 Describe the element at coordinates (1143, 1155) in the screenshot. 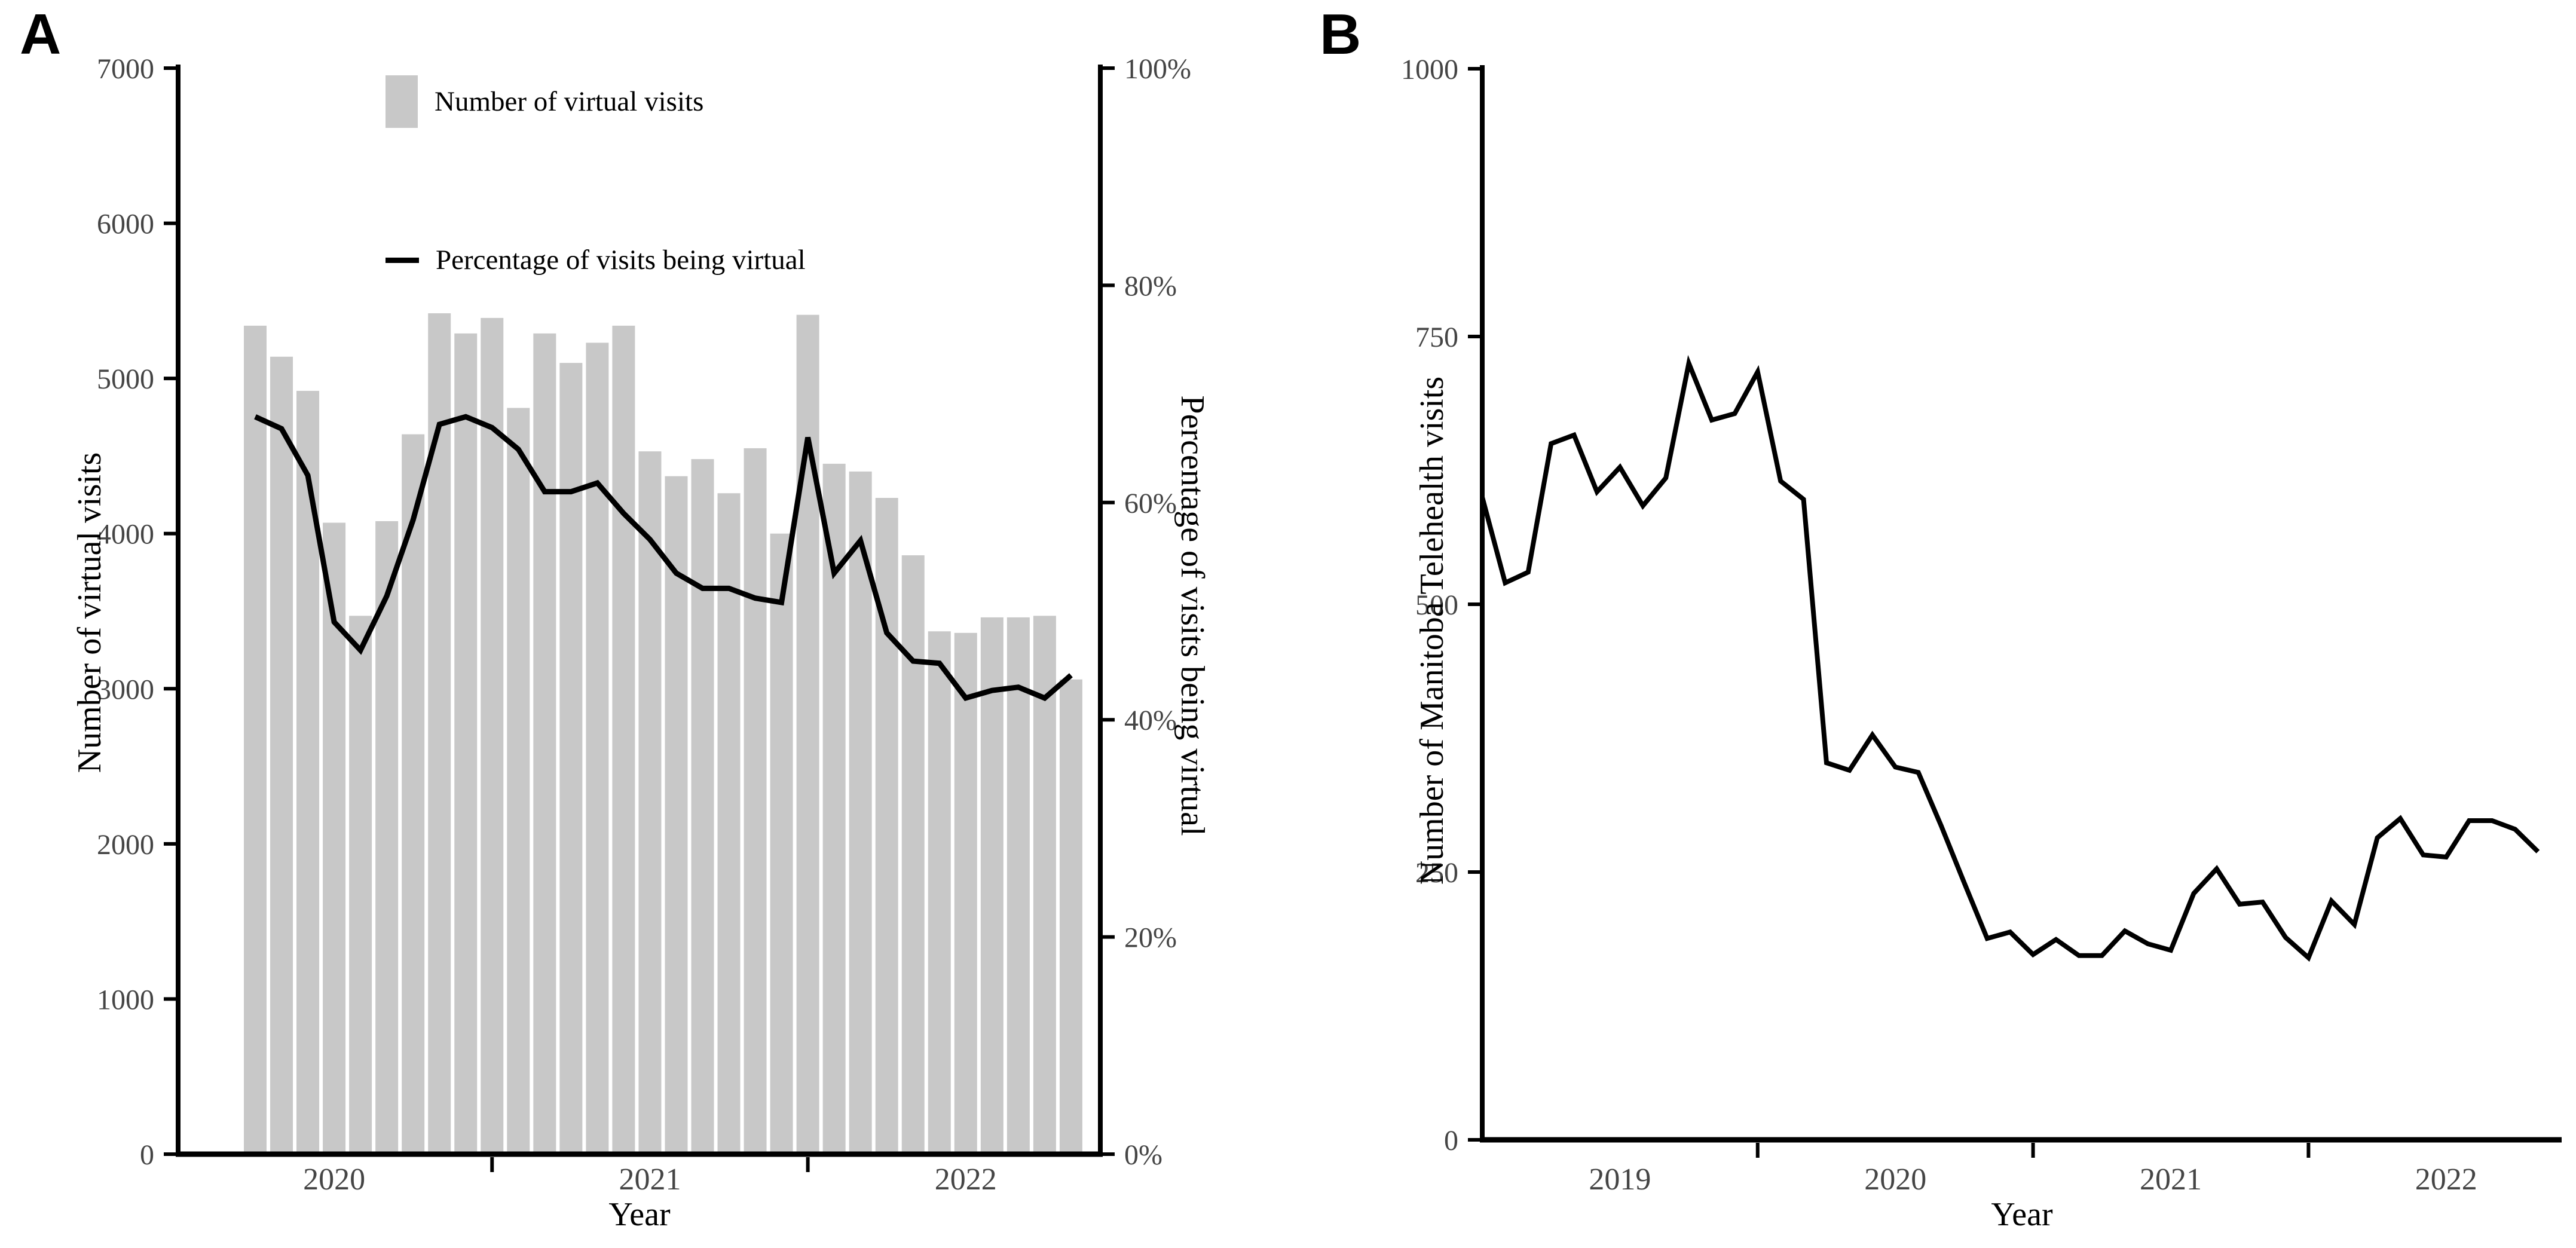

I see `a-y-right-tick-label: 0%` at that location.